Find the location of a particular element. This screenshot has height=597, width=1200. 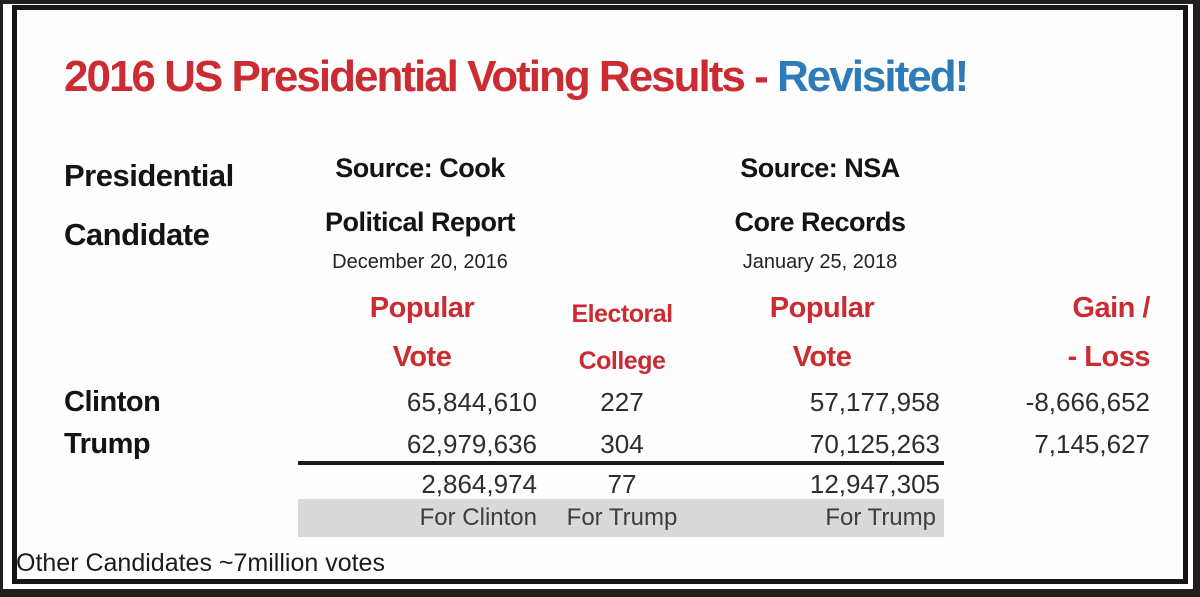

clinton-cook-popular-vote: 65,844,610 is located at coordinates (471, 402).